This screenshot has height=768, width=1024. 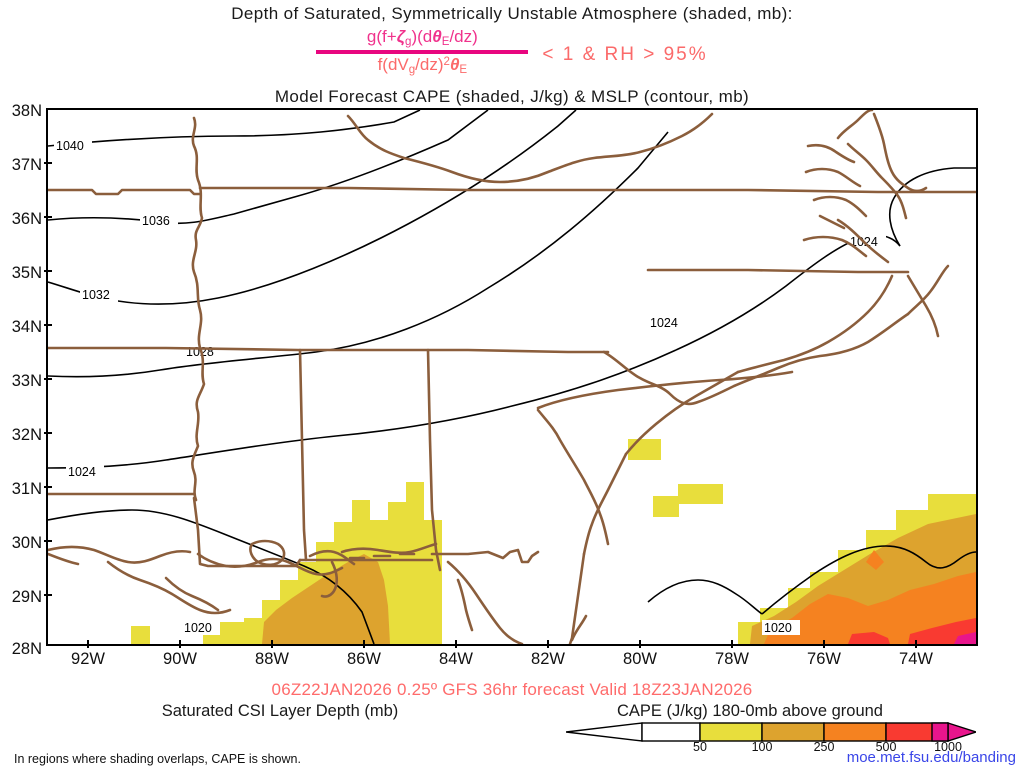 What do you see at coordinates (329, 350) in the screenshot?
I see `border-tennessee-south` at bounding box center [329, 350].